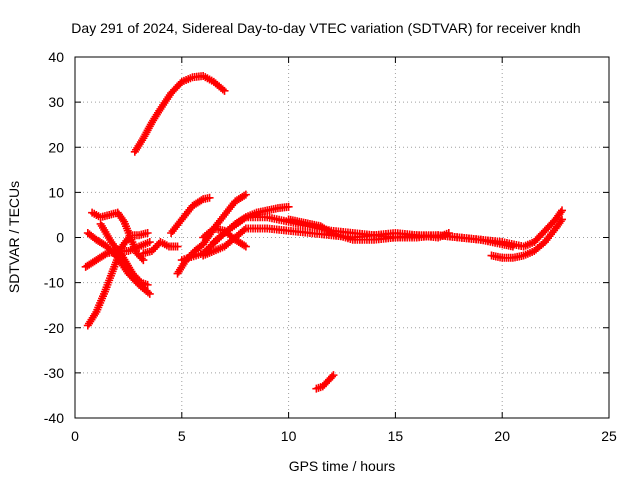 This screenshot has width=640, height=480. Describe the element at coordinates (60, 238) in the screenshot. I see `y-tick-label: 0` at that location.